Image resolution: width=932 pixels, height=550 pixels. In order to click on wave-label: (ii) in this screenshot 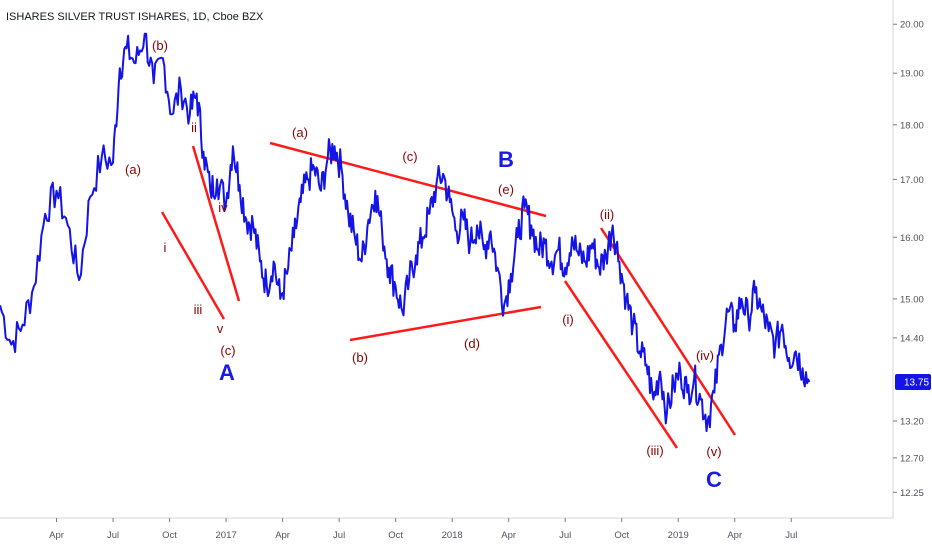, I will do `click(607, 214)`.